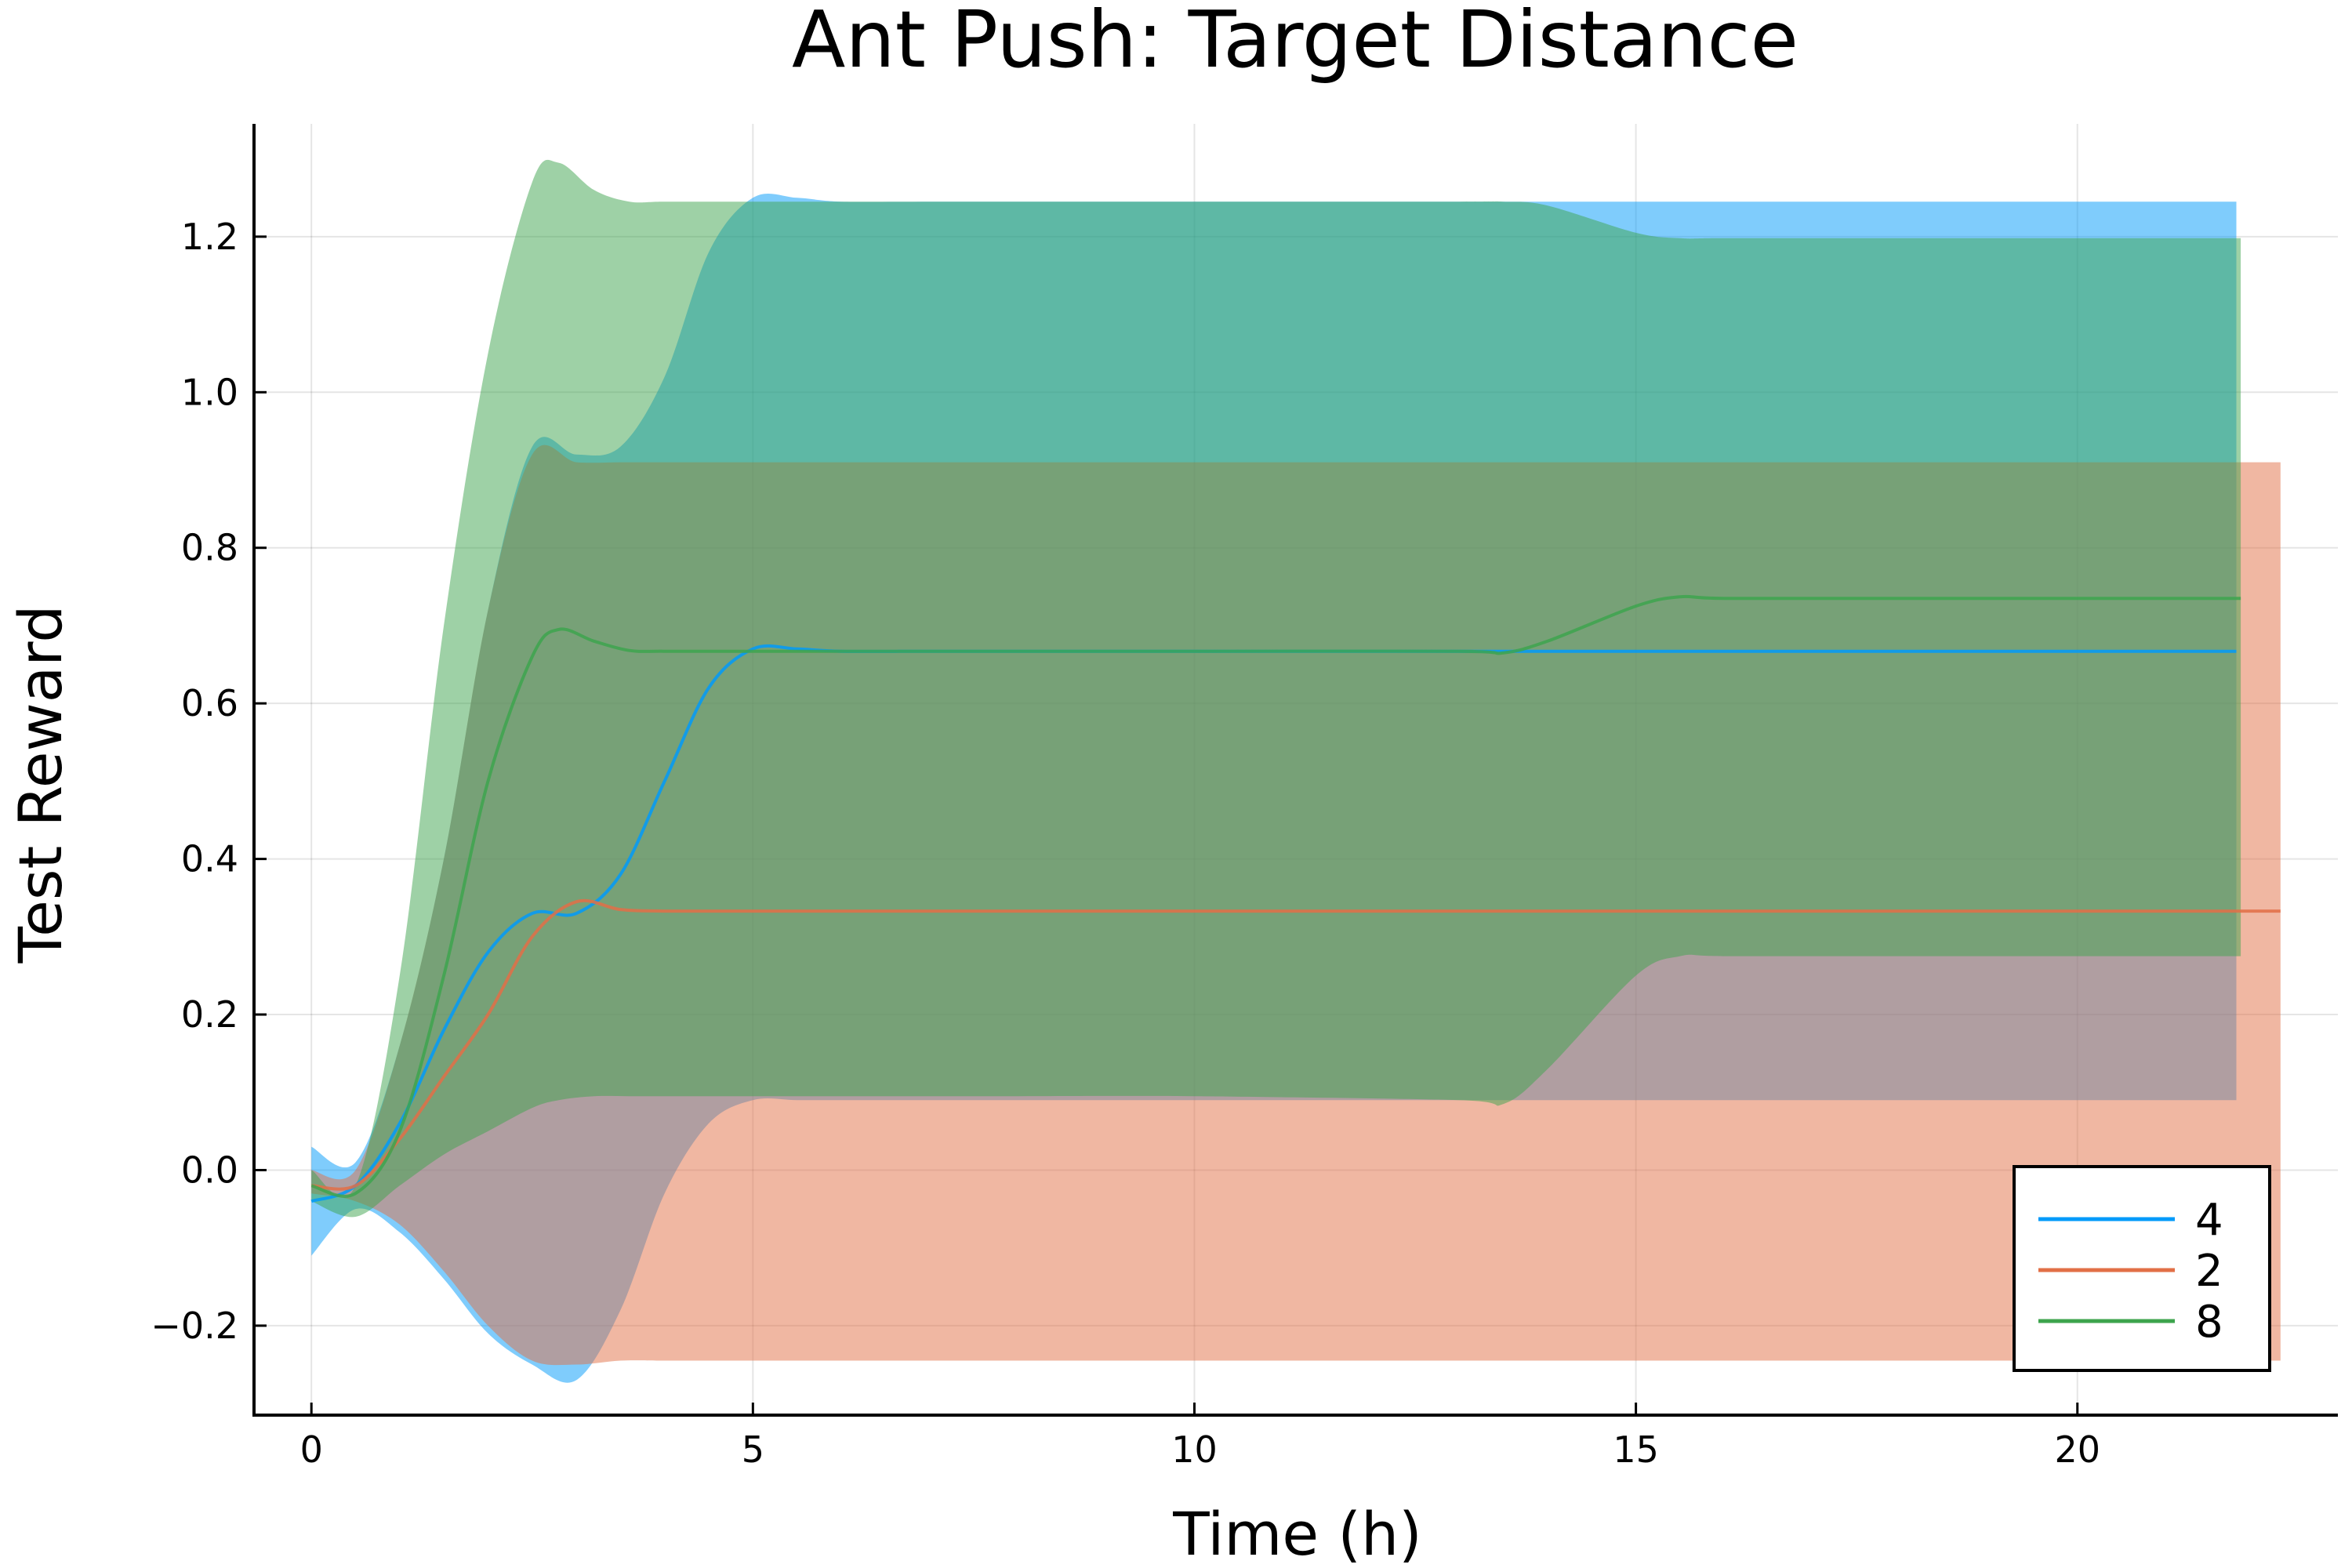 The width and height of the screenshot is (2352, 1568). Describe the element at coordinates (1194, 1449) in the screenshot. I see `x-tick-label: 10` at that location.